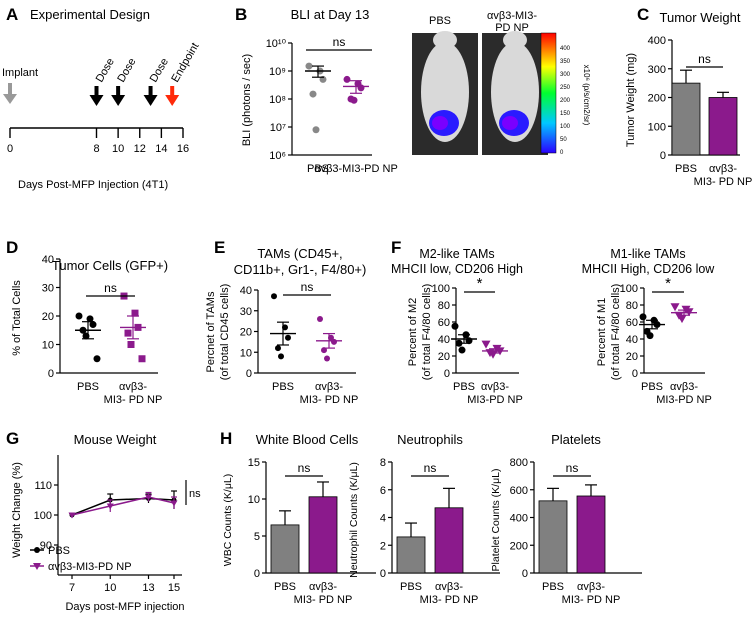  I want to click on chart-d-sig-text: ns, so click(110, 288).